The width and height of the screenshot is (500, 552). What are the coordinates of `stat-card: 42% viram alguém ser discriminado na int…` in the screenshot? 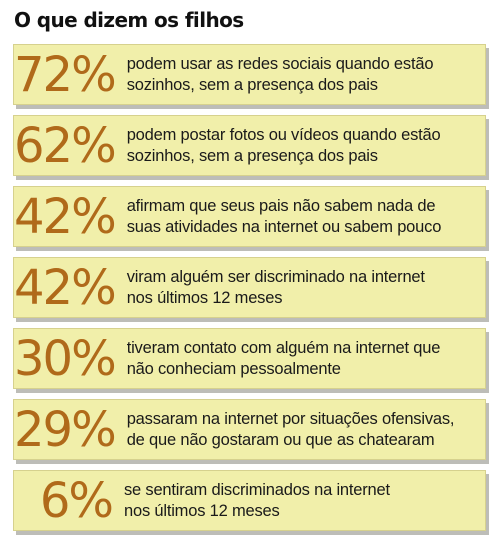 It's located at (249, 287).